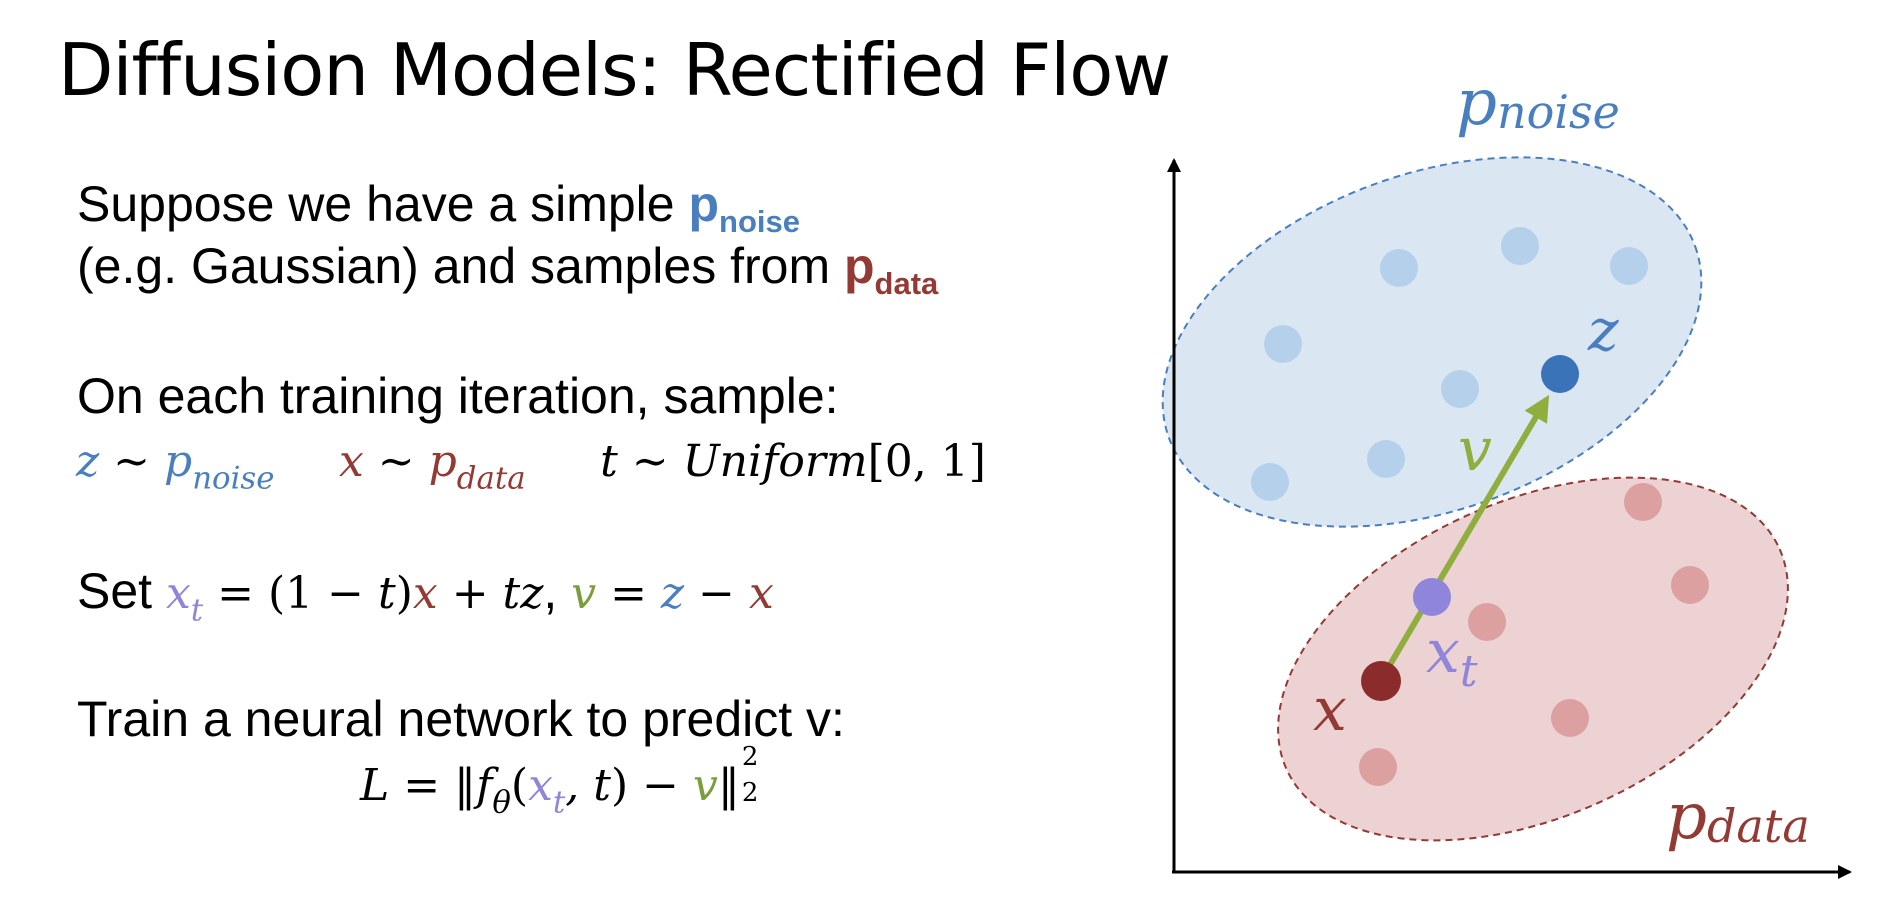 This screenshot has width=1898, height=908. Describe the element at coordinates (744, 207) in the screenshot. I see `p-noise-symbol: pnoise` at that location.